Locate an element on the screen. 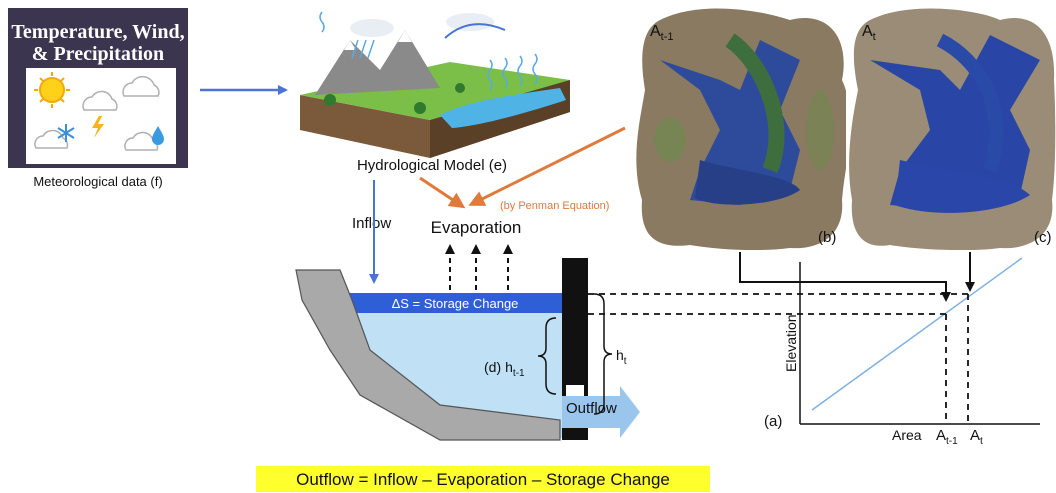 The width and height of the screenshot is (1056, 493). curve-line is located at coordinates (917, 334).